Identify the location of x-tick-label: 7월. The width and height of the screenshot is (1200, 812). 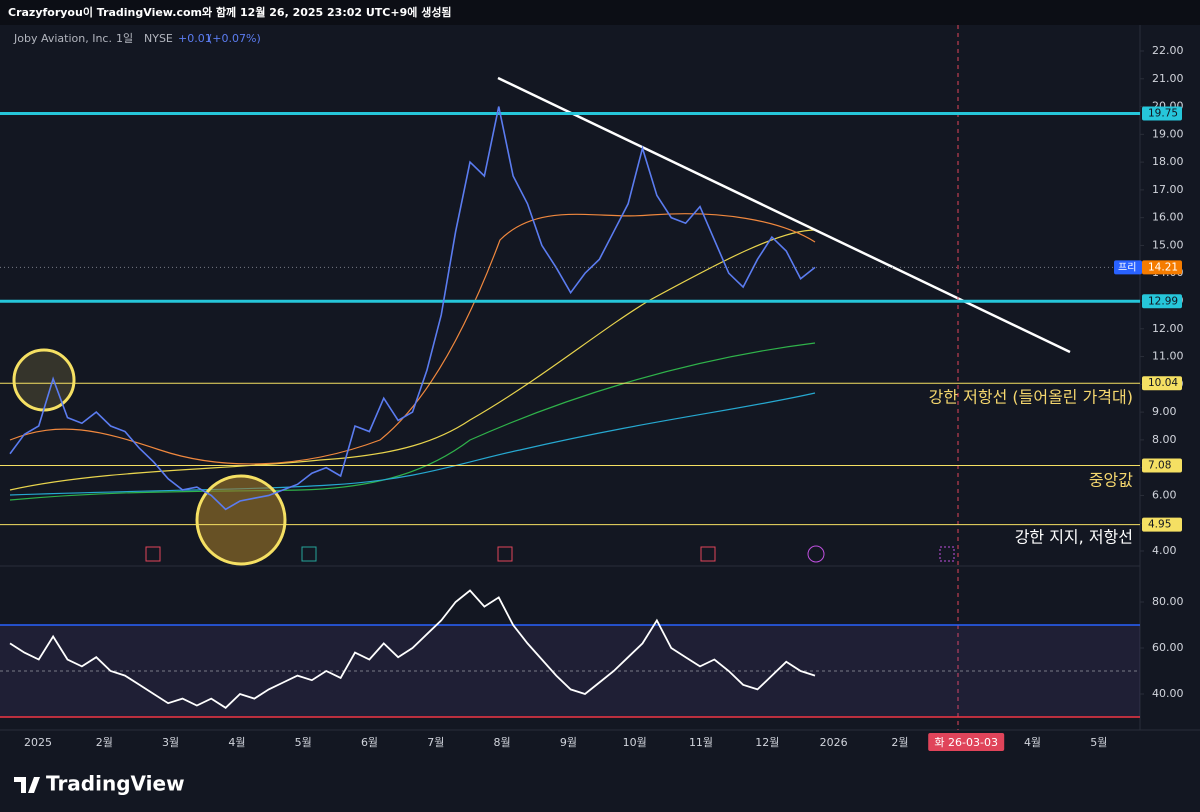
(435, 742).